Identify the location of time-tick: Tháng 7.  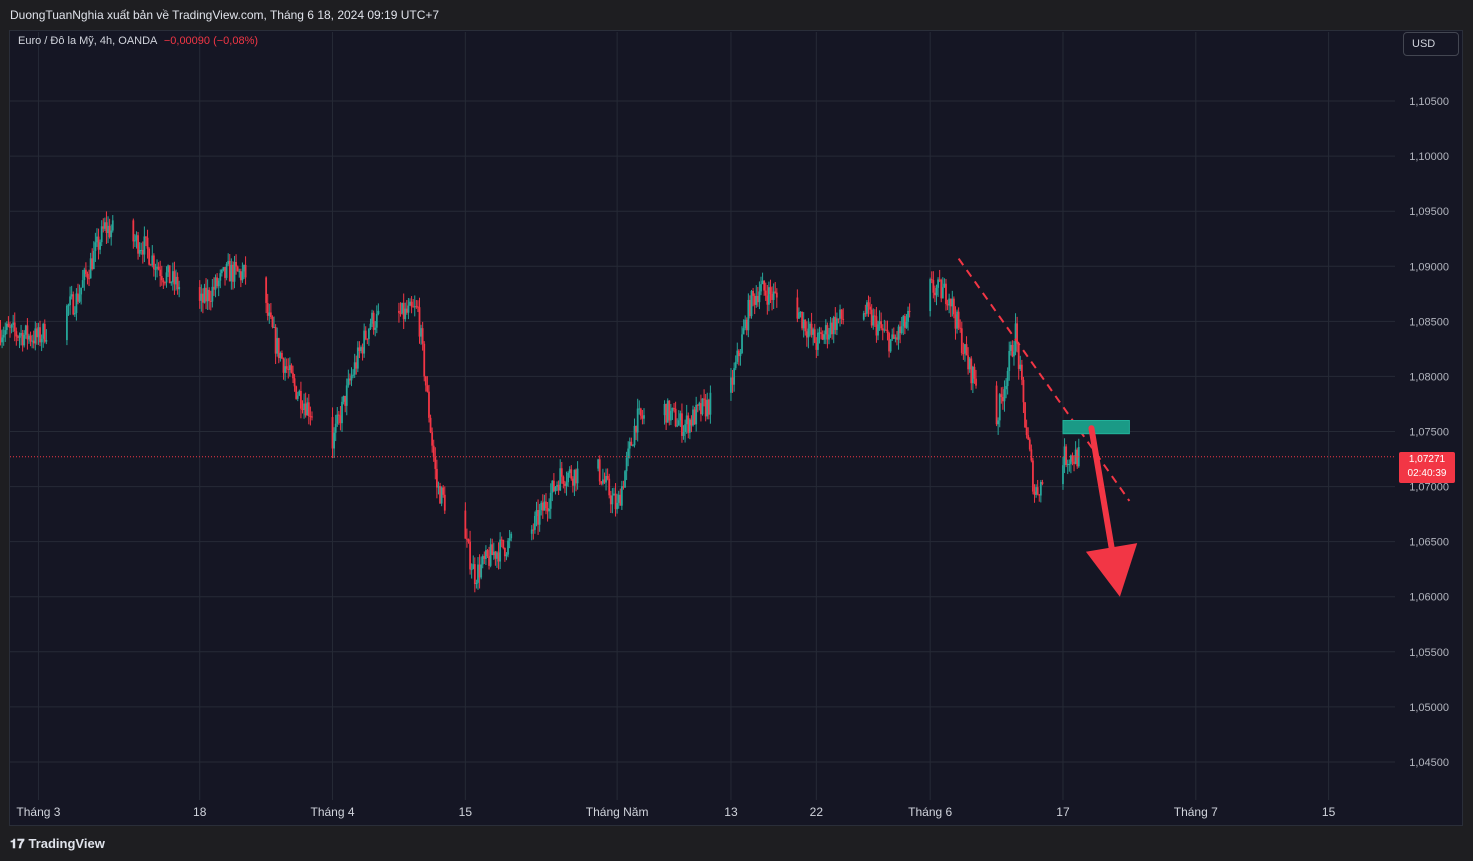
(1196, 812).